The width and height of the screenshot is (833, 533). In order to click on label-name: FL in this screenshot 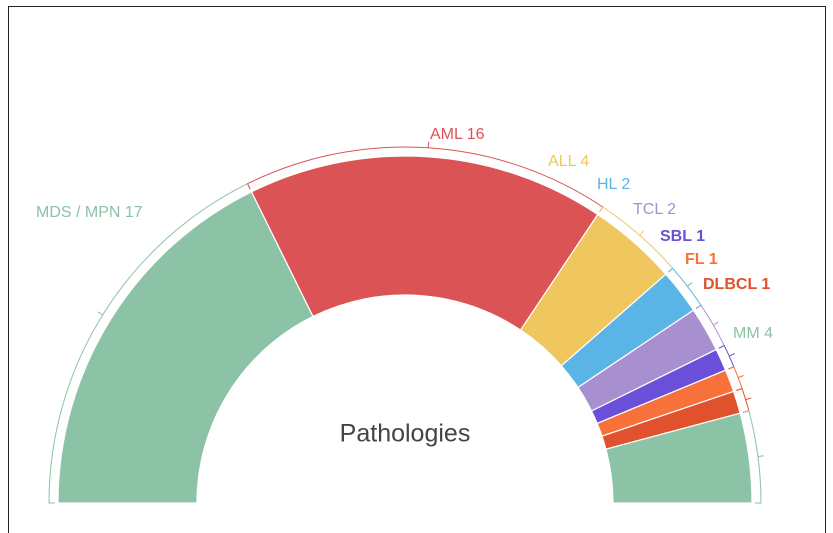, I will do `click(695, 259)`.